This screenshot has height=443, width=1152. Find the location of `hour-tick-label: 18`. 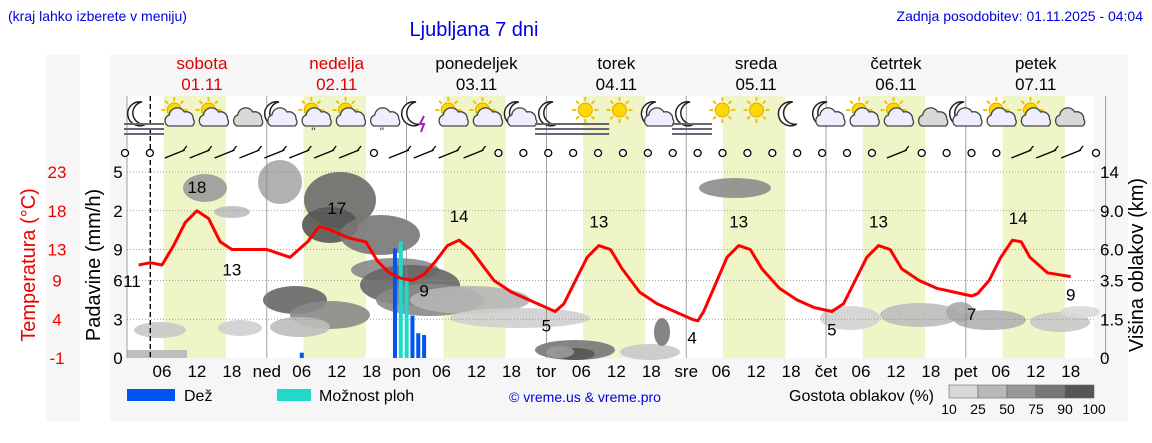

hour-tick-label: 18 is located at coordinates (511, 371).